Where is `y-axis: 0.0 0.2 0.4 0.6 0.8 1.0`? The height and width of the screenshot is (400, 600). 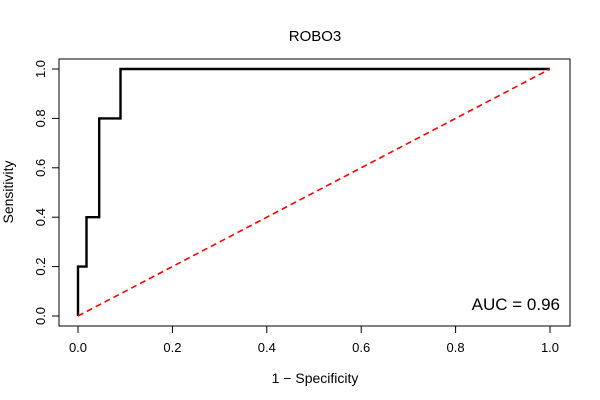
y-axis: 0.0 0.2 0.4 0.6 0.8 1.0 is located at coordinates (46, 192).